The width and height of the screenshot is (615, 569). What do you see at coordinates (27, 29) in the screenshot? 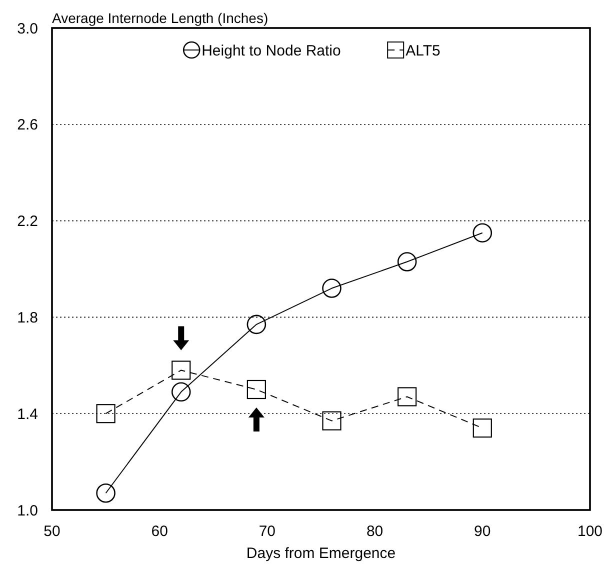
I see `y-tick-label: 3.0` at bounding box center [27, 29].